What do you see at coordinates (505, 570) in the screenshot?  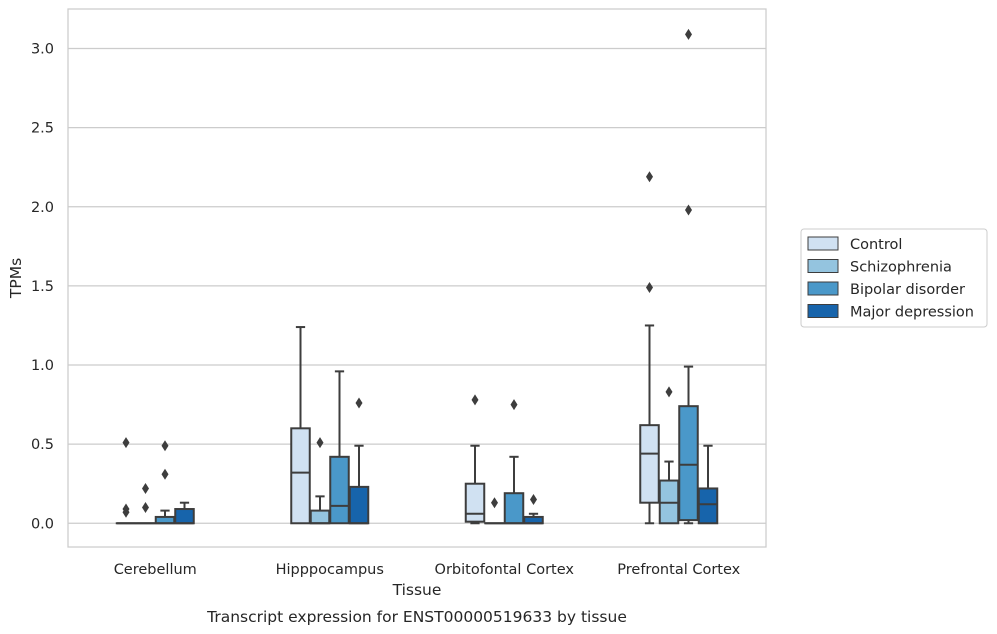 I see `x-tick-label: Orbitofontal Cortex` at bounding box center [505, 570].